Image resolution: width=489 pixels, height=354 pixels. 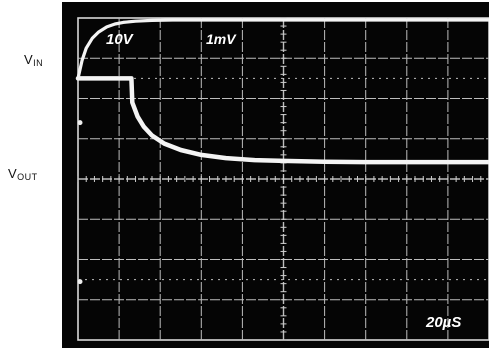 I want to click on vin-label: VIN, so click(x=34, y=60).